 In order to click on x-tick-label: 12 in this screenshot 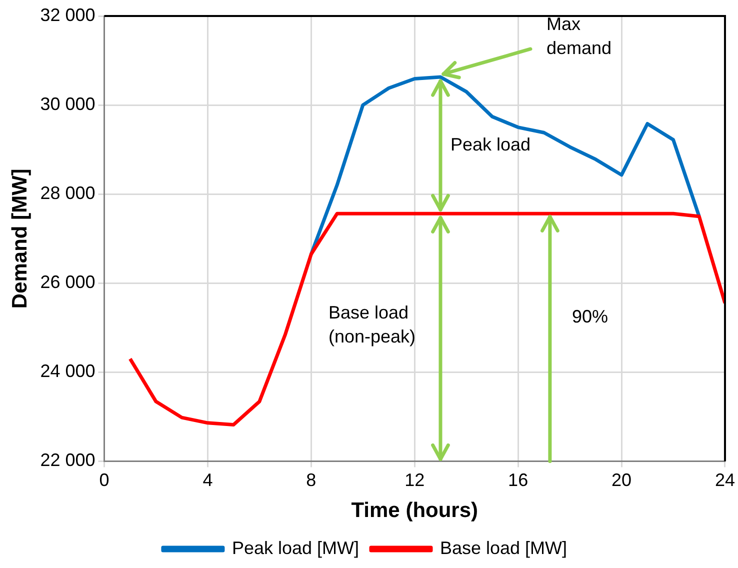, I will do `click(414, 480)`.